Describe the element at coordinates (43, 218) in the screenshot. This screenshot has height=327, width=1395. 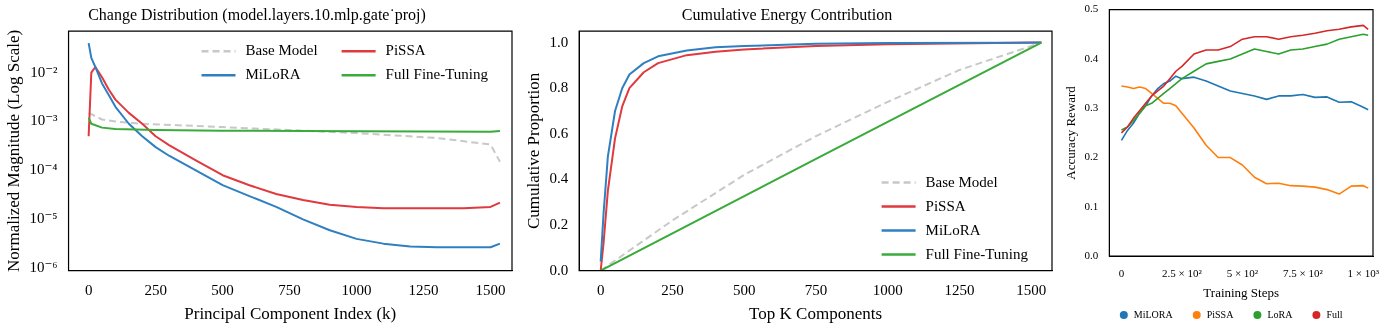
I see `y-tick-label: 10⁻⁵` at that location.